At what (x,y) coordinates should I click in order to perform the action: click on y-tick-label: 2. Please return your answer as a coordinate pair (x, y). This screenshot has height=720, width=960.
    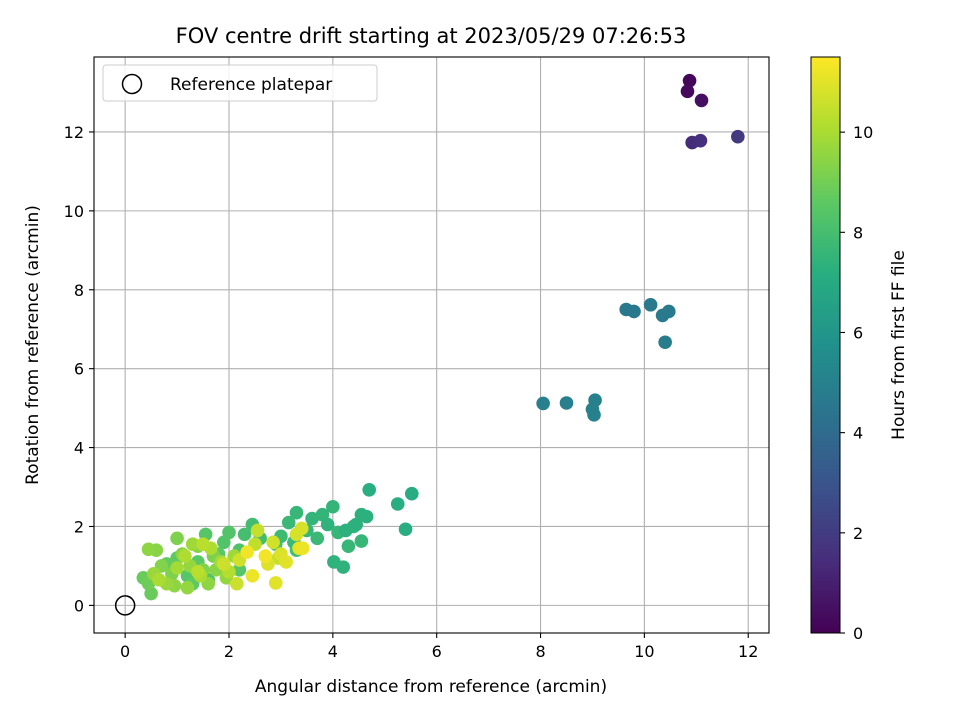
    Looking at the image, I should click on (79, 526).